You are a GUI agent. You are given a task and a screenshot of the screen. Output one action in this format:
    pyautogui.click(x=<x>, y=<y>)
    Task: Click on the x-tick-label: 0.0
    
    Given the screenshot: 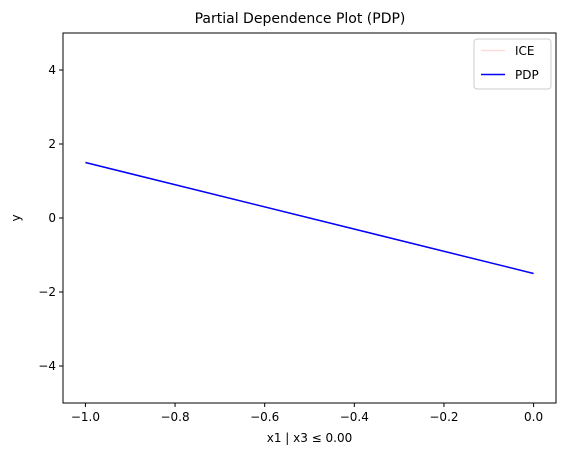 What is the action you would take?
    pyautogui.click(x=533, y=417)
    